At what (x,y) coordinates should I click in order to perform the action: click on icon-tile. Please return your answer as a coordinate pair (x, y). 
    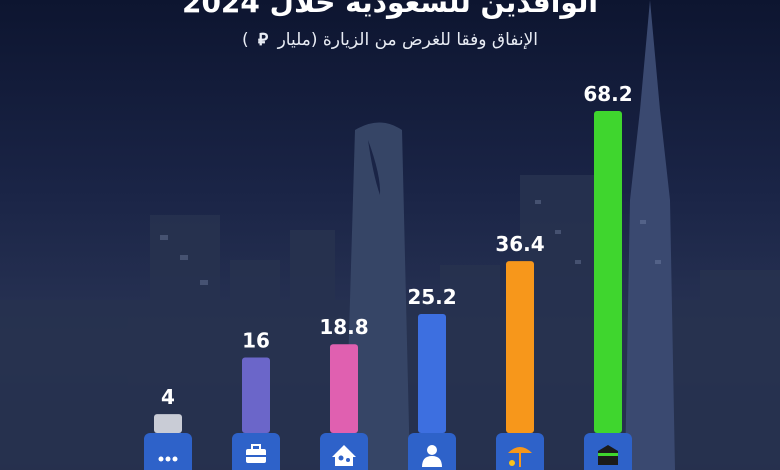
    Looking at the image, I should click on (168, 451).